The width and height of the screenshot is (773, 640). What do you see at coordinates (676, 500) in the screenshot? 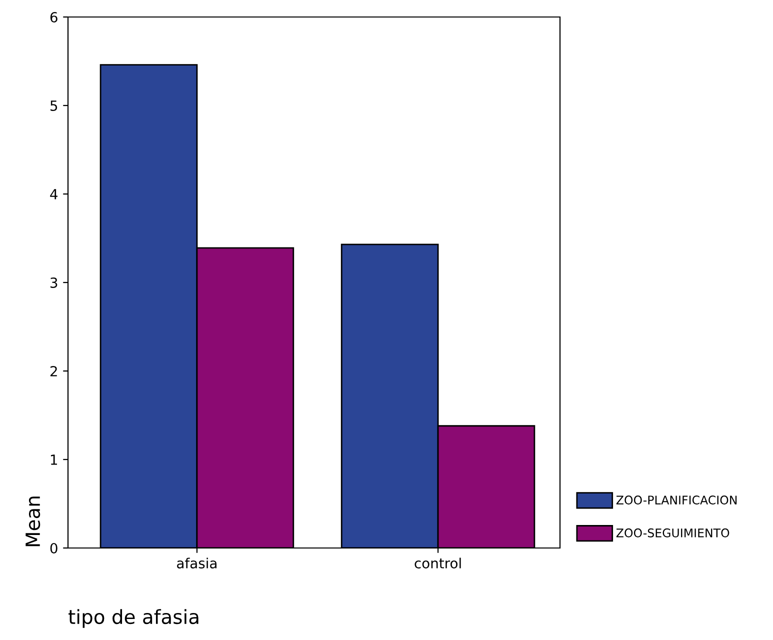
I see `legend-label: ZOO-PLANIFICACION` at bounding box center [676, 500].